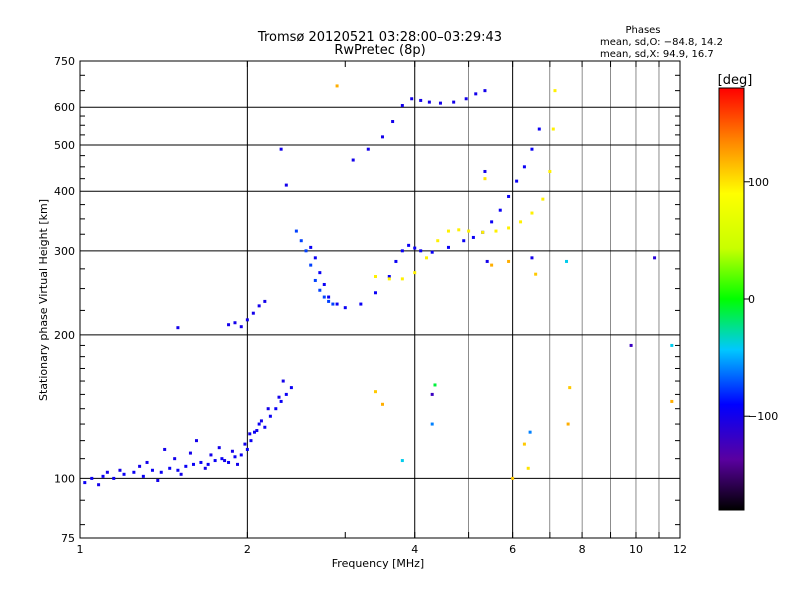 This screenshot has width=800, height=600. What do you see at coordinates (761, 299) in the screenshot?
I see `colorbar-ticks: 100 0 −100` at bounding box center [761, 299].